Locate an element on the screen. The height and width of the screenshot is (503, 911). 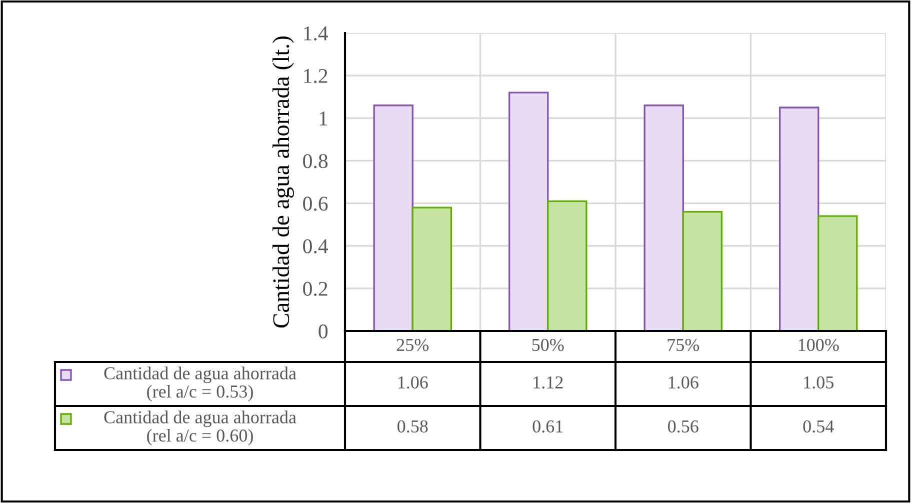
data-label: 0.58 is located at coordinates (413, 426).